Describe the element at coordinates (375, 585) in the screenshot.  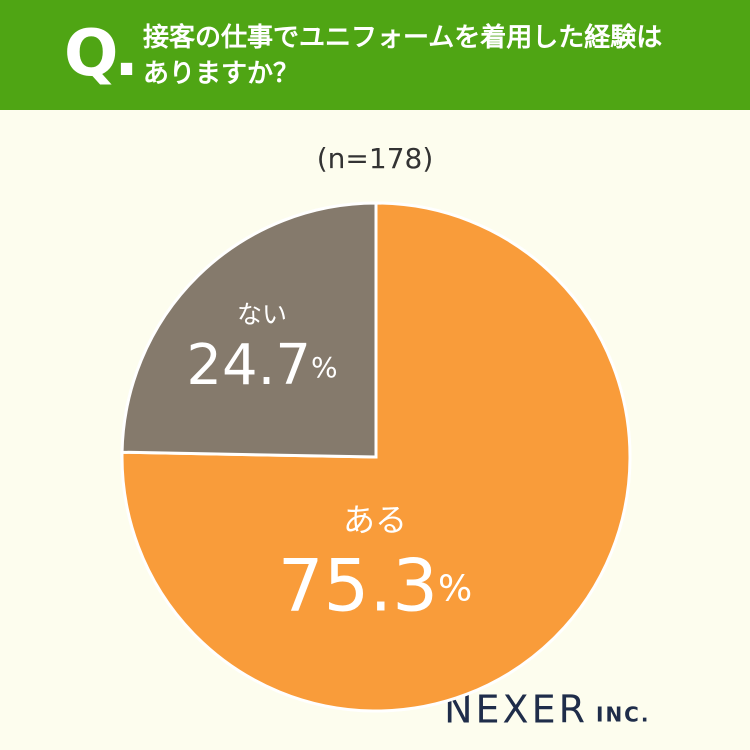
I see `slice-value-label: 75.3%` at that location.